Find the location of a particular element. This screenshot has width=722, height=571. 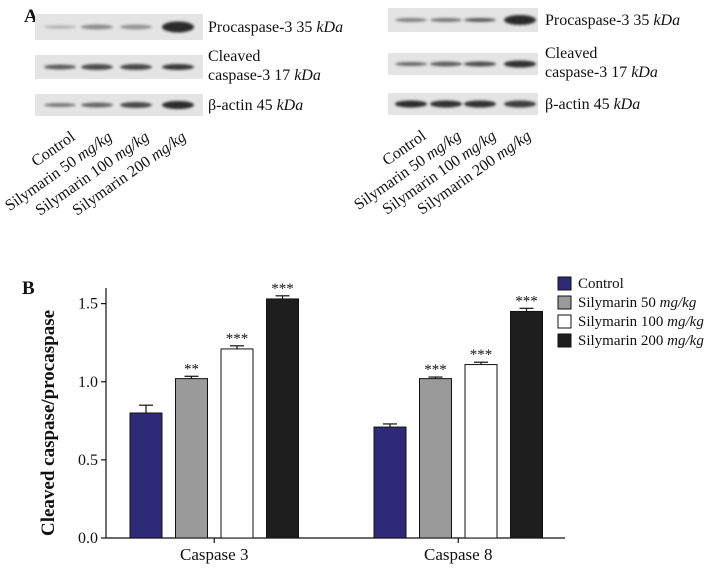

legend-label: Control is located at coordinates (601, 284).